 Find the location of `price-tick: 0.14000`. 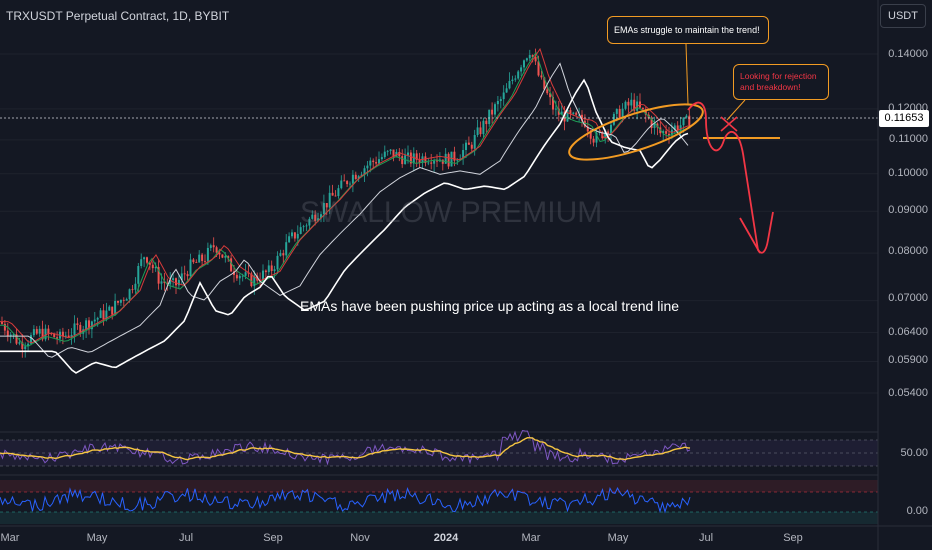

price-tick: 0.14000 is located at coordinates (908, 54).